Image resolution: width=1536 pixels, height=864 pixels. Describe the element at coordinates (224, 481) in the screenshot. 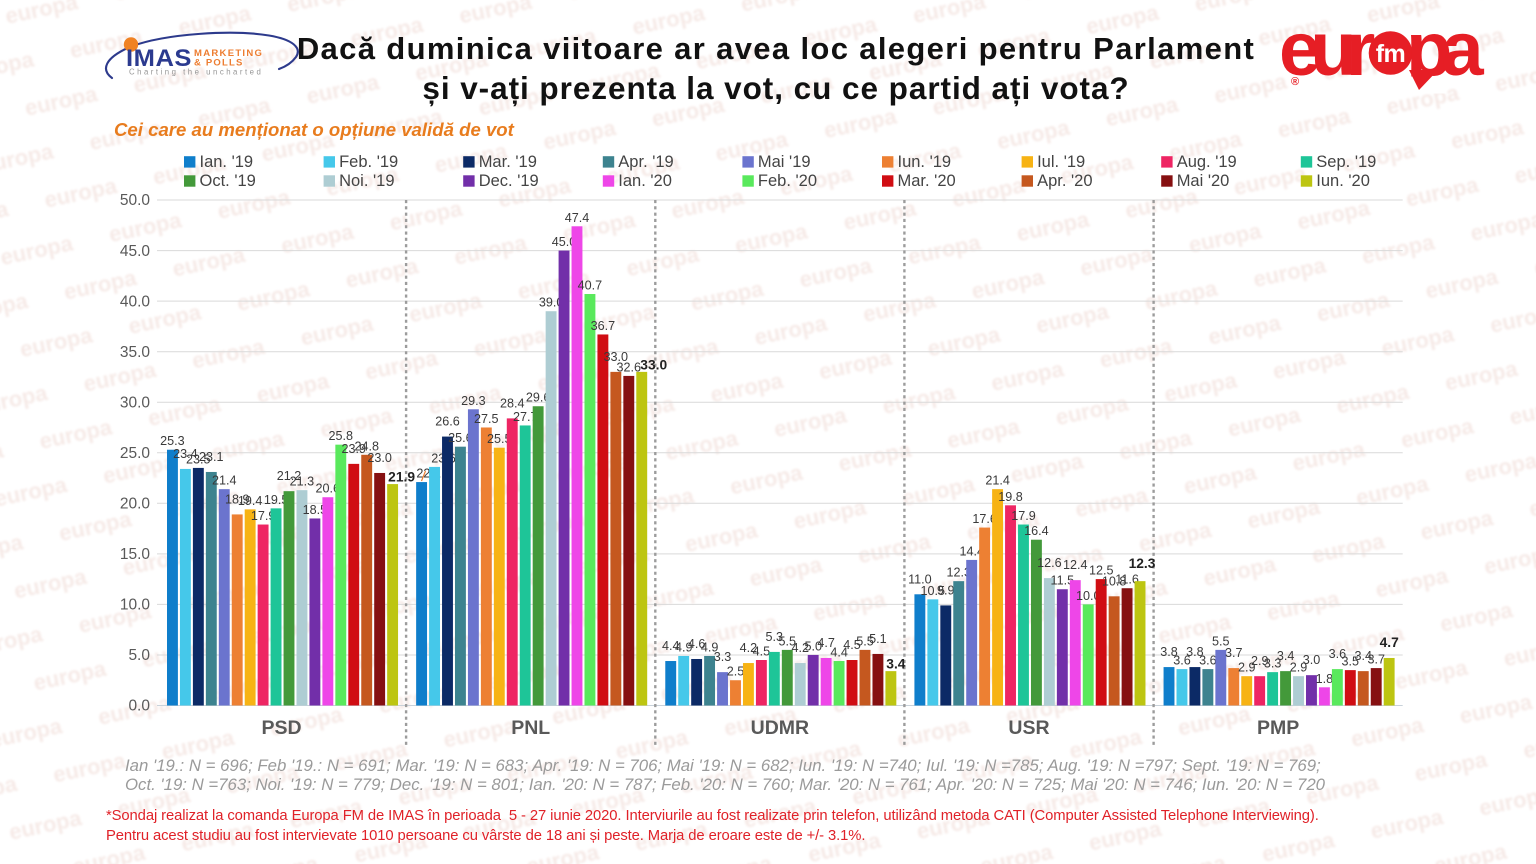

I see `svg-text: 21.4` at that location.